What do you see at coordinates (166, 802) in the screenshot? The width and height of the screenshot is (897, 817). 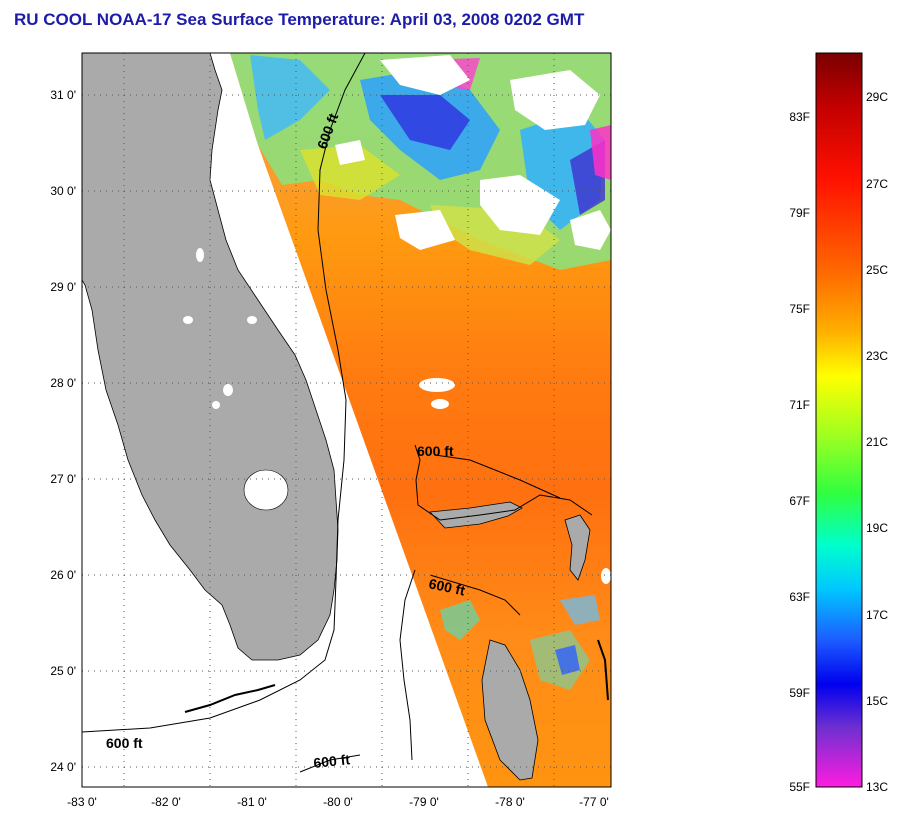 I see `lon-tick-label: -82 0'` at bounding box center [166, 802].